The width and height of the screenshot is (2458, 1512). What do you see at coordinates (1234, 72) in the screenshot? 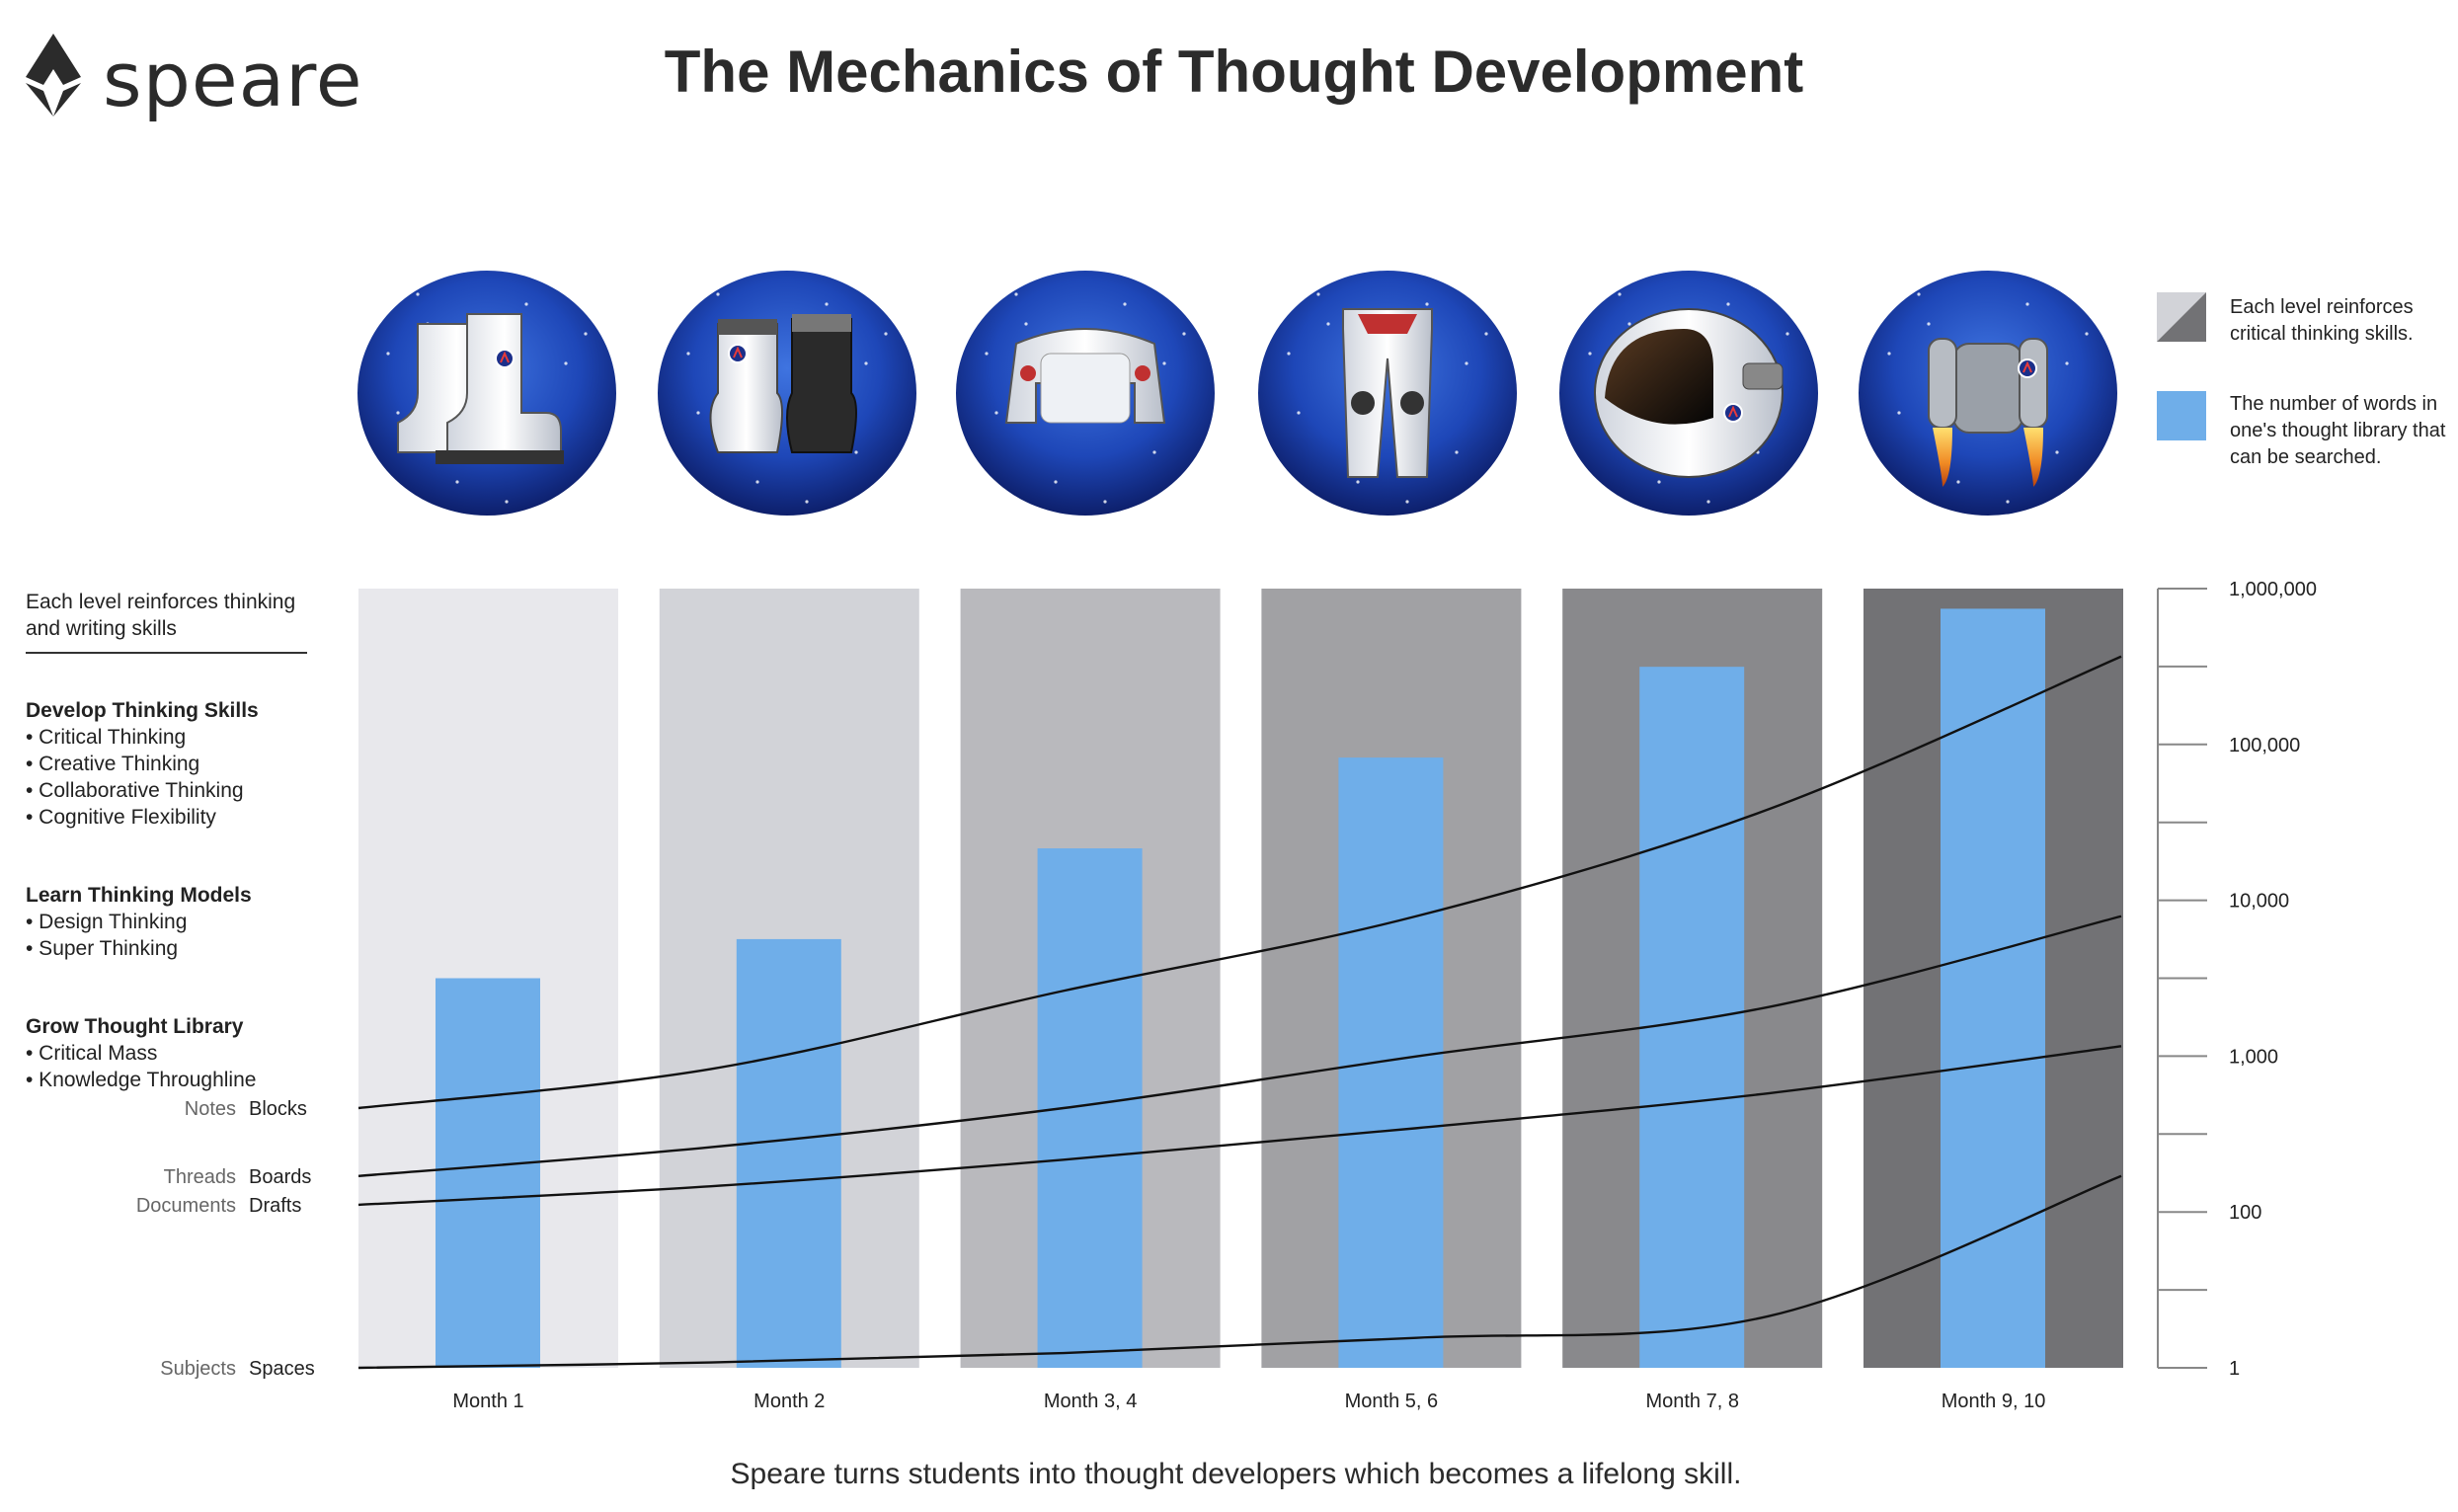
I see `page-title: The Mechanics of Thought Development` at bounding box center [1234, 72].